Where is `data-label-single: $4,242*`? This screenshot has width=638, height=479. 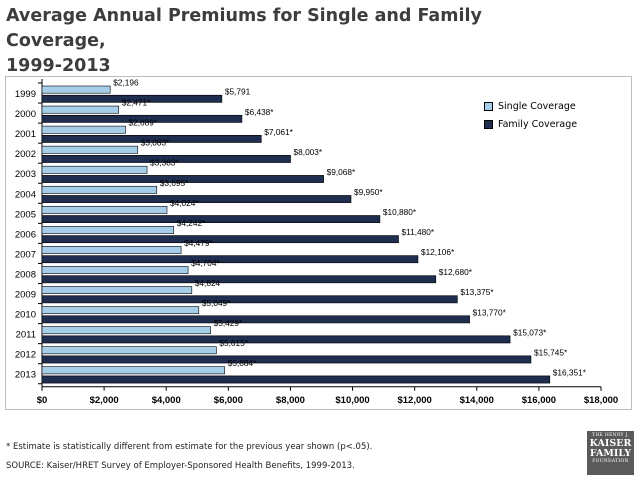 data-label-single: $4,242* is located at coordinates (191, 223).